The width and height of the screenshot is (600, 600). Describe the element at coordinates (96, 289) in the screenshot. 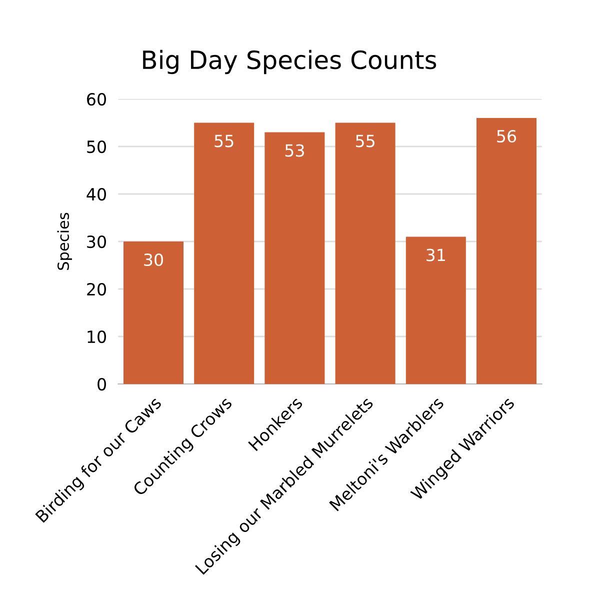

I see `y-tick-label: 20` at that location.